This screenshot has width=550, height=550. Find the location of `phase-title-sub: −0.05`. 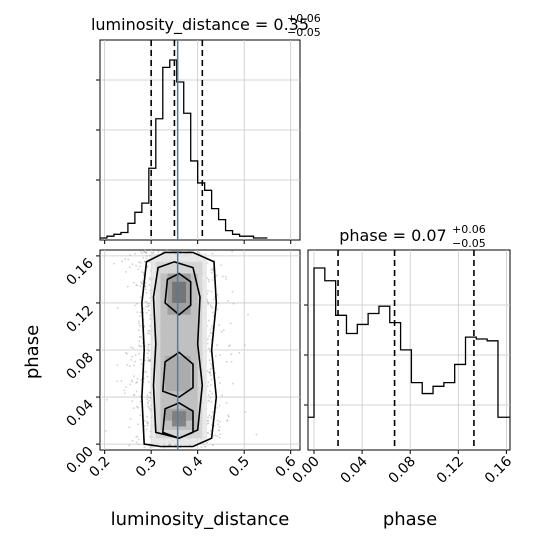

phase-title-sub: −0.05 is located at coordinates (469, 243).